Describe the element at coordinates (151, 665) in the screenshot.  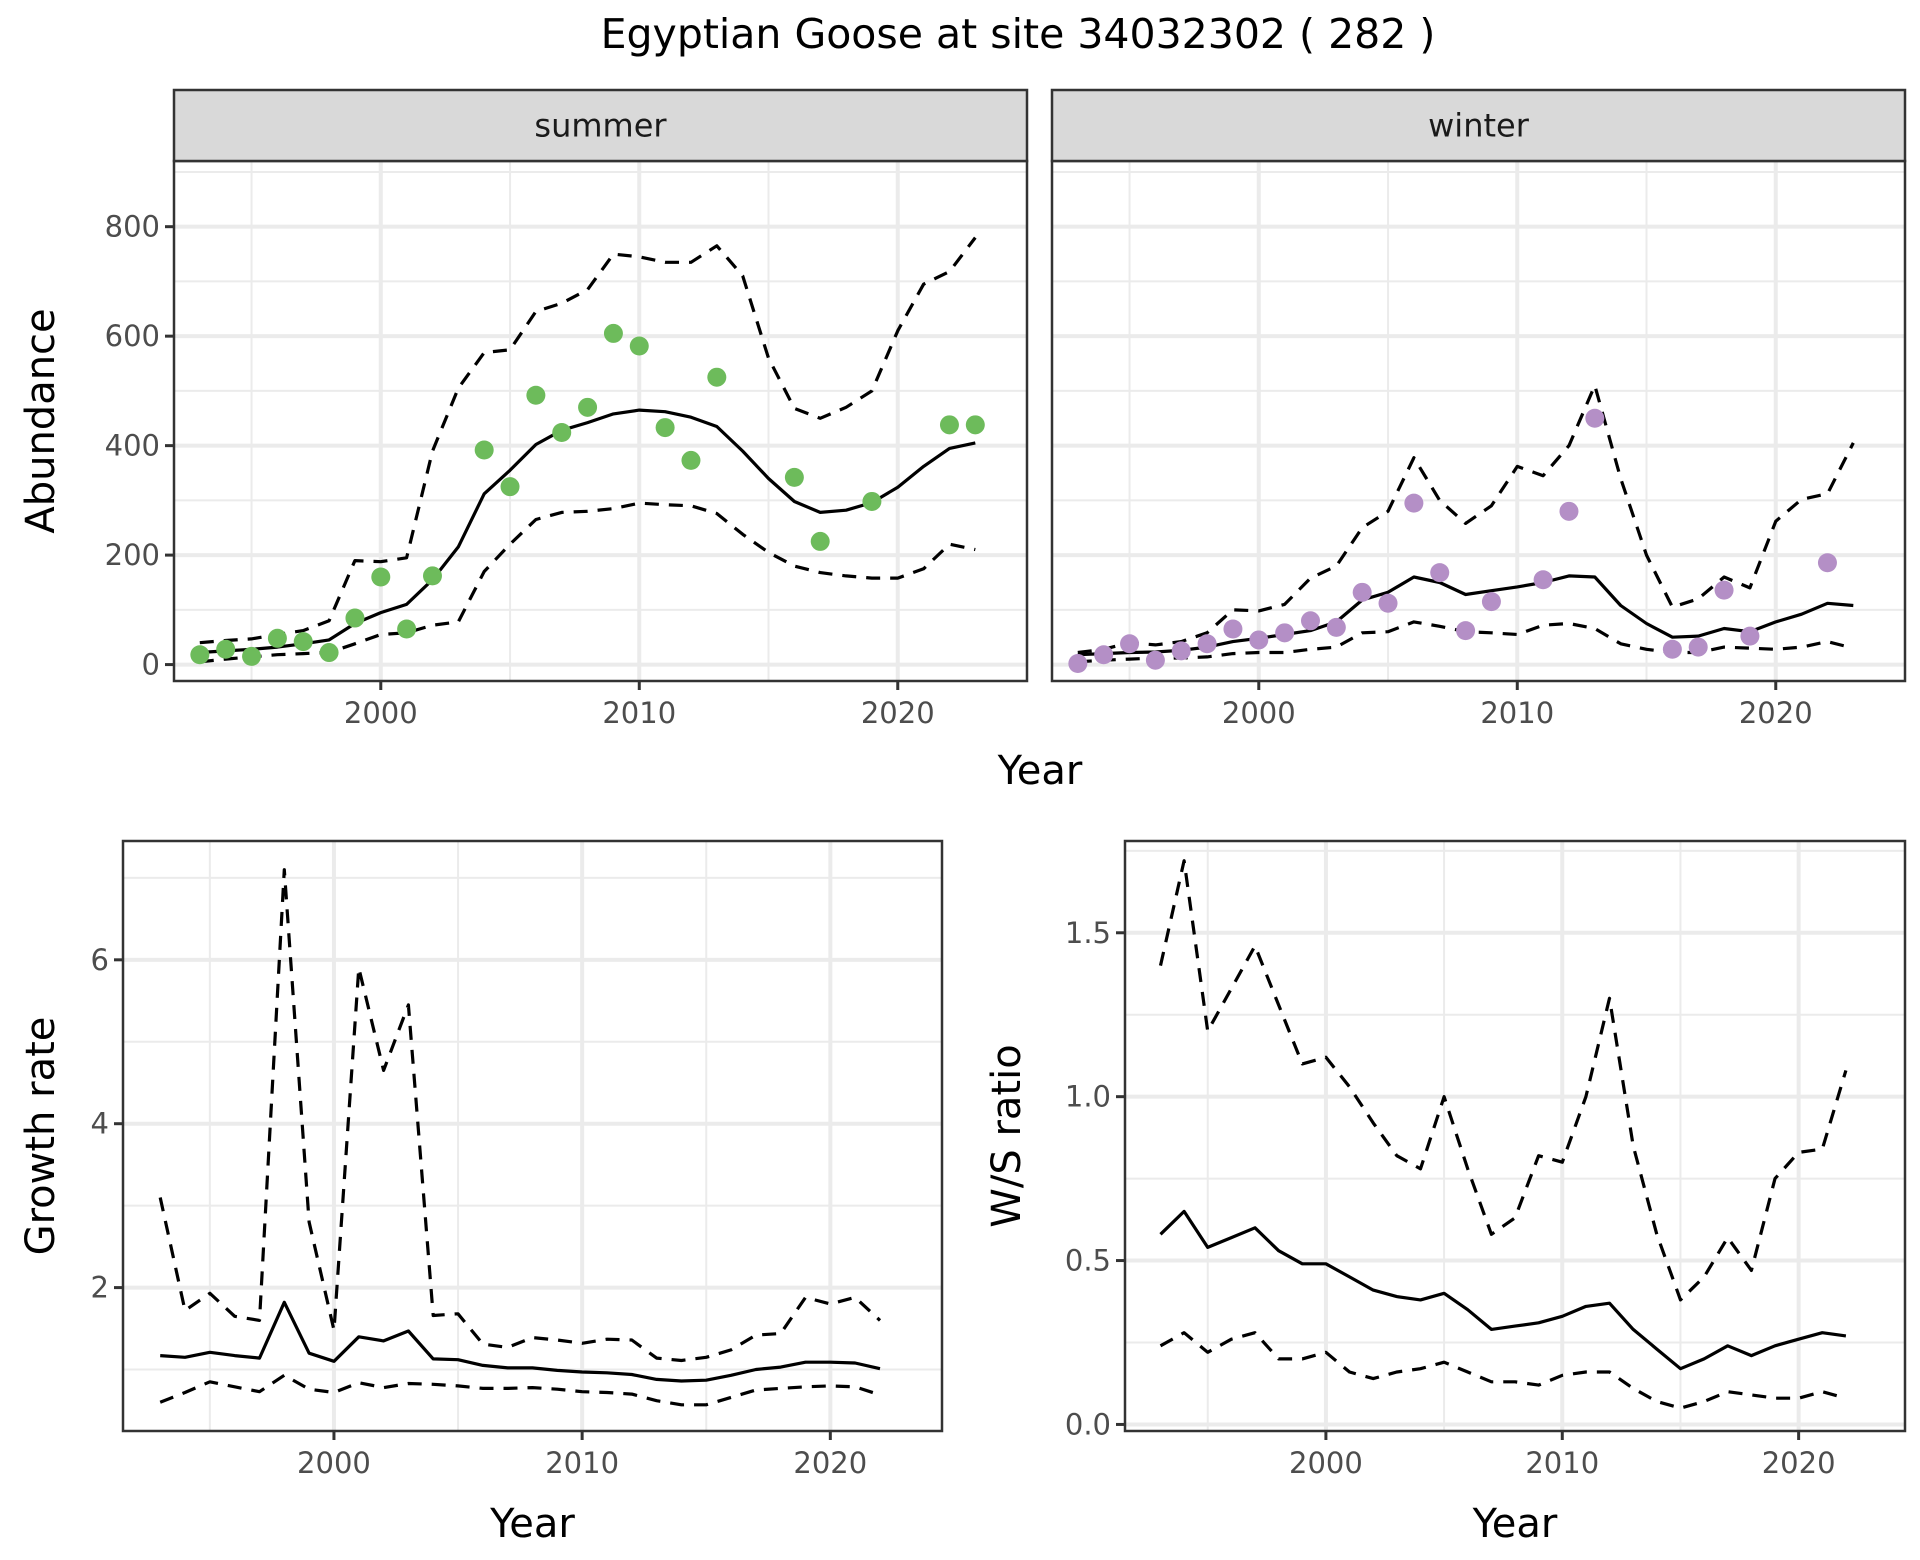
I see `y-tick-label: 0` at that location.